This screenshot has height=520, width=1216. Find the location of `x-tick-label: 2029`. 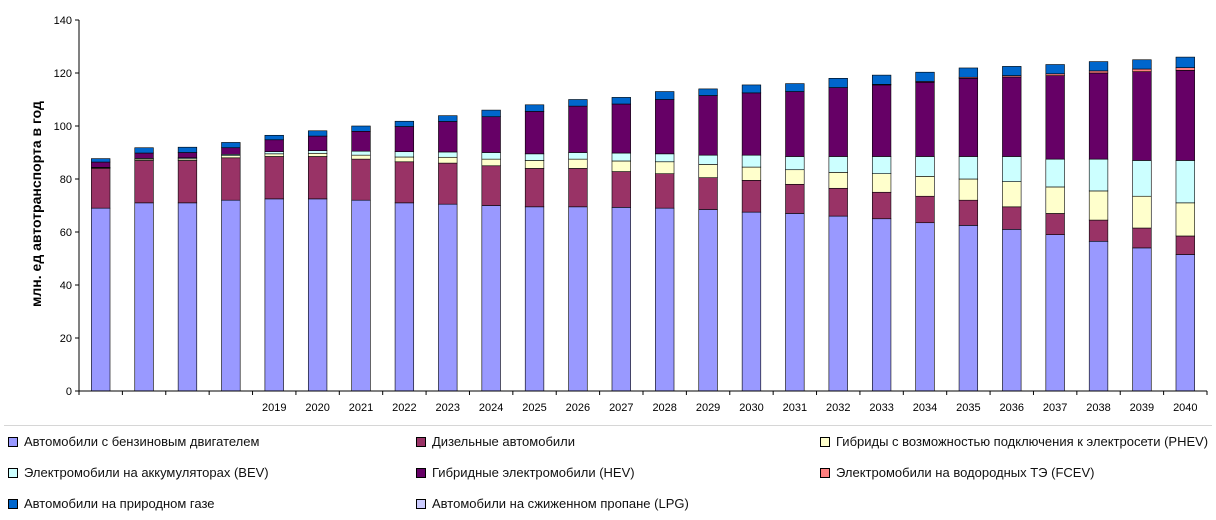

x-tick-label: 2029 is located at coordinates (708, 408).